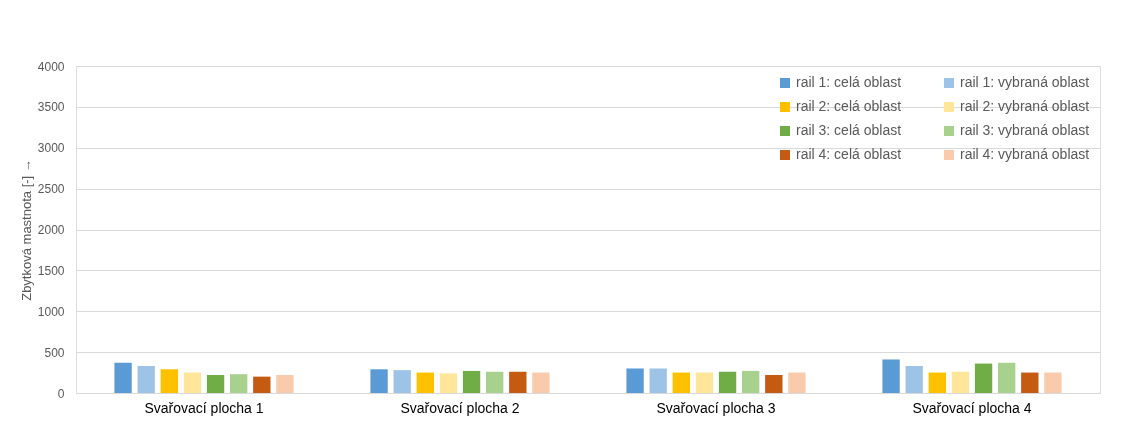 This screenshot has height=434, width=1141. What do you see at coordinates (849, 130) in the screenshot?
I see `legend-label: rail 3: celá oblast` at bounding box center [849, 130].